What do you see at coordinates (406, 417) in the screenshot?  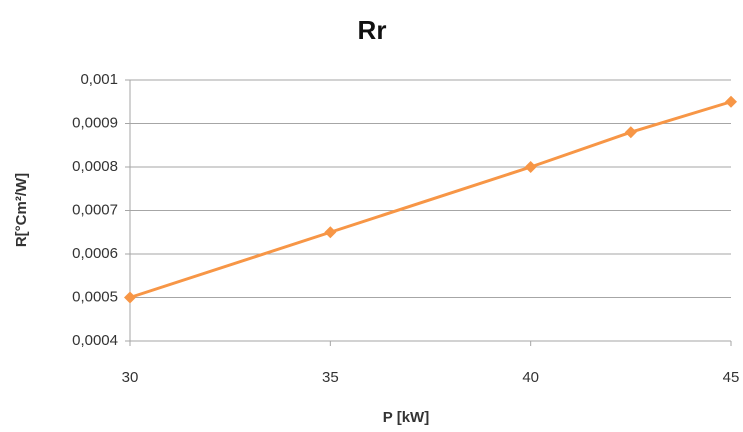 I see `x-axis-title: P [kW]` at bounding box center [406, 417].